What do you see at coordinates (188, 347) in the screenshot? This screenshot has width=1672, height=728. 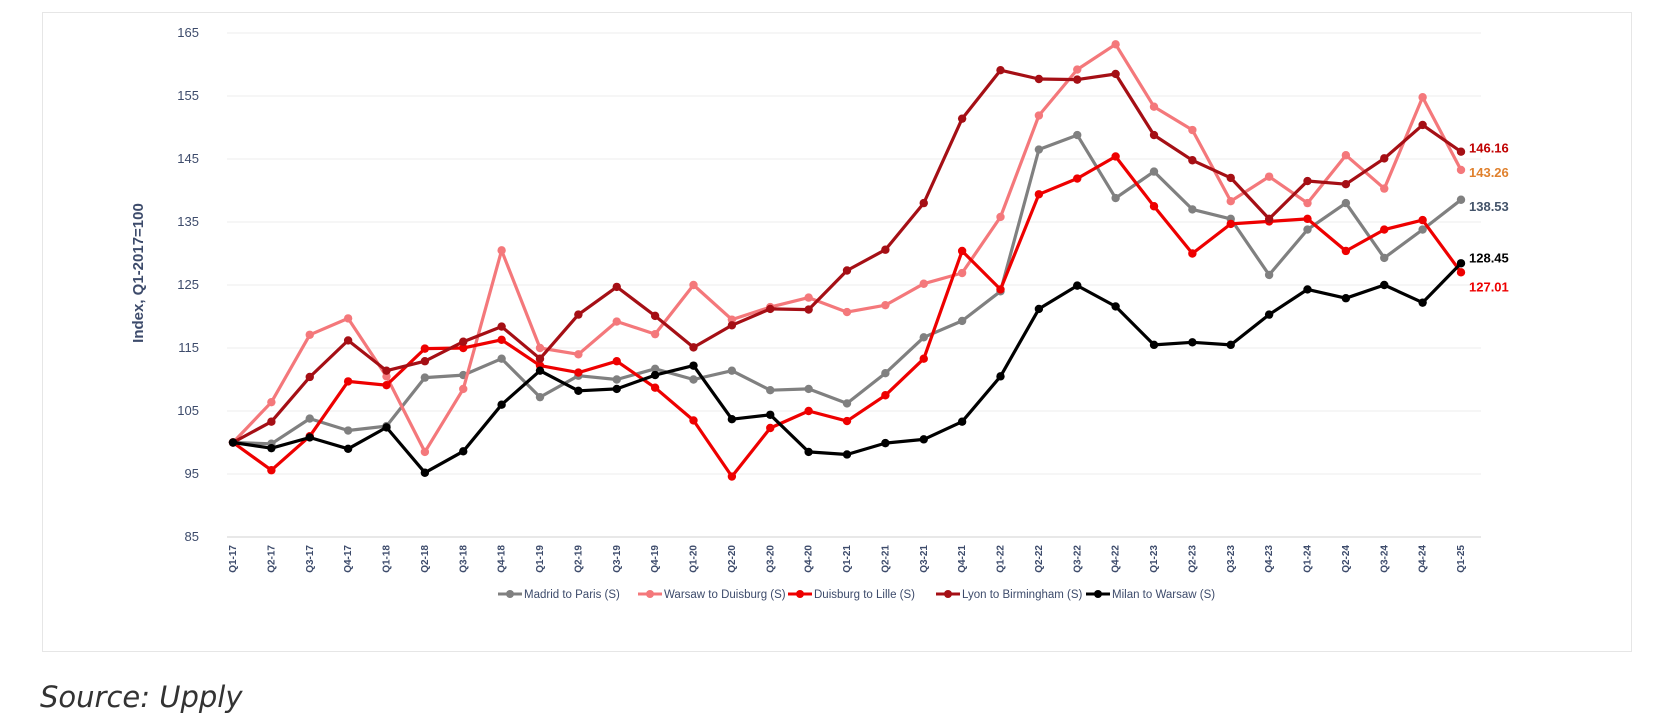 I see `y-tick-label: 115` at bounding box center [188, 347].